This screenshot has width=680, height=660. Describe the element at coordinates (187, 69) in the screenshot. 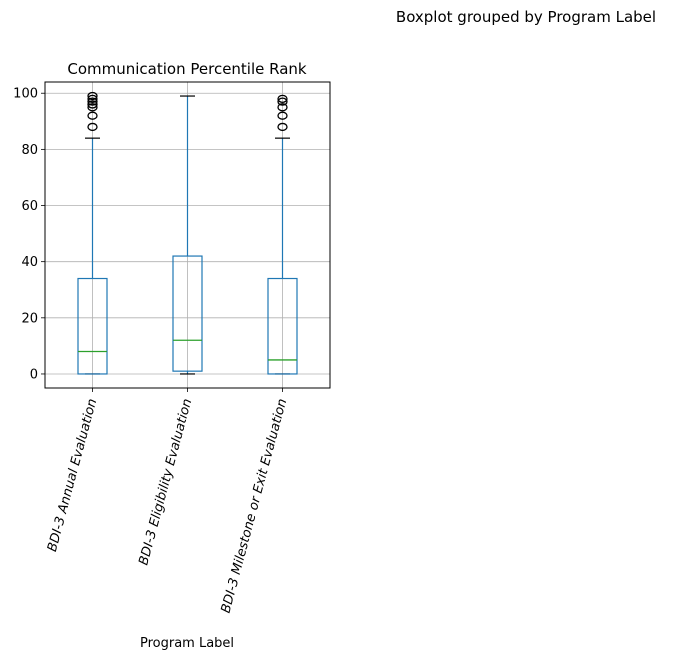

I see `chart-title: Communication Percentile Rank` at that location.